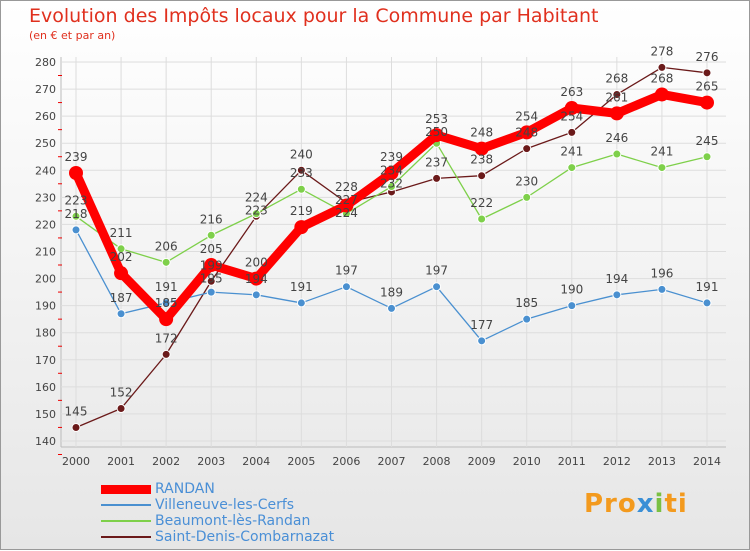 The width and height of the screenshot is (750, 551). Describe the element at coordinates (707, 87) in the screenshot. I see `data-label: 265` at that location.